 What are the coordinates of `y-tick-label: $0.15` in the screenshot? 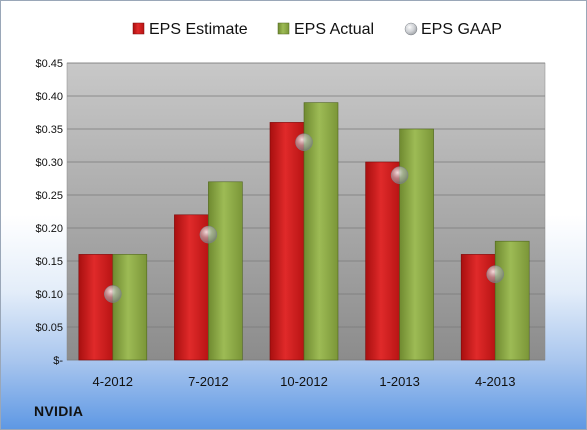 It's located at (49, 262).